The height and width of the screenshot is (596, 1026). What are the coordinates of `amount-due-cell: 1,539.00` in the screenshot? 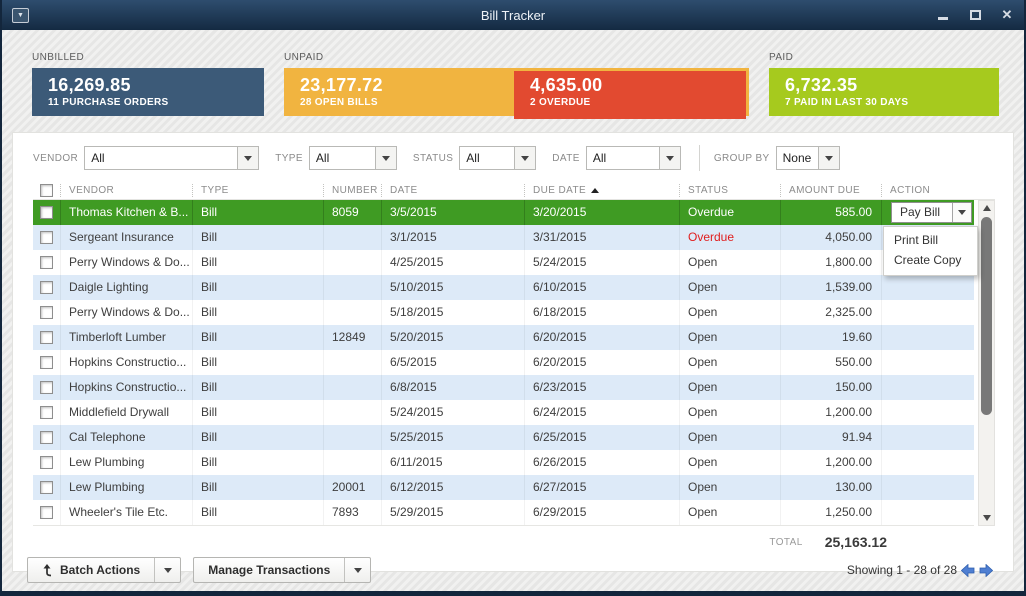 It's located at (830, 287).